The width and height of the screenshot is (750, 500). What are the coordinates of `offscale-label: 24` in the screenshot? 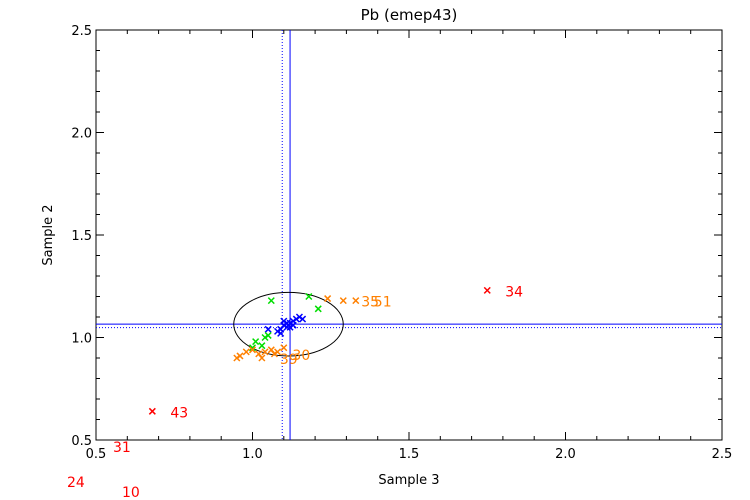 It's located at (76, 483).